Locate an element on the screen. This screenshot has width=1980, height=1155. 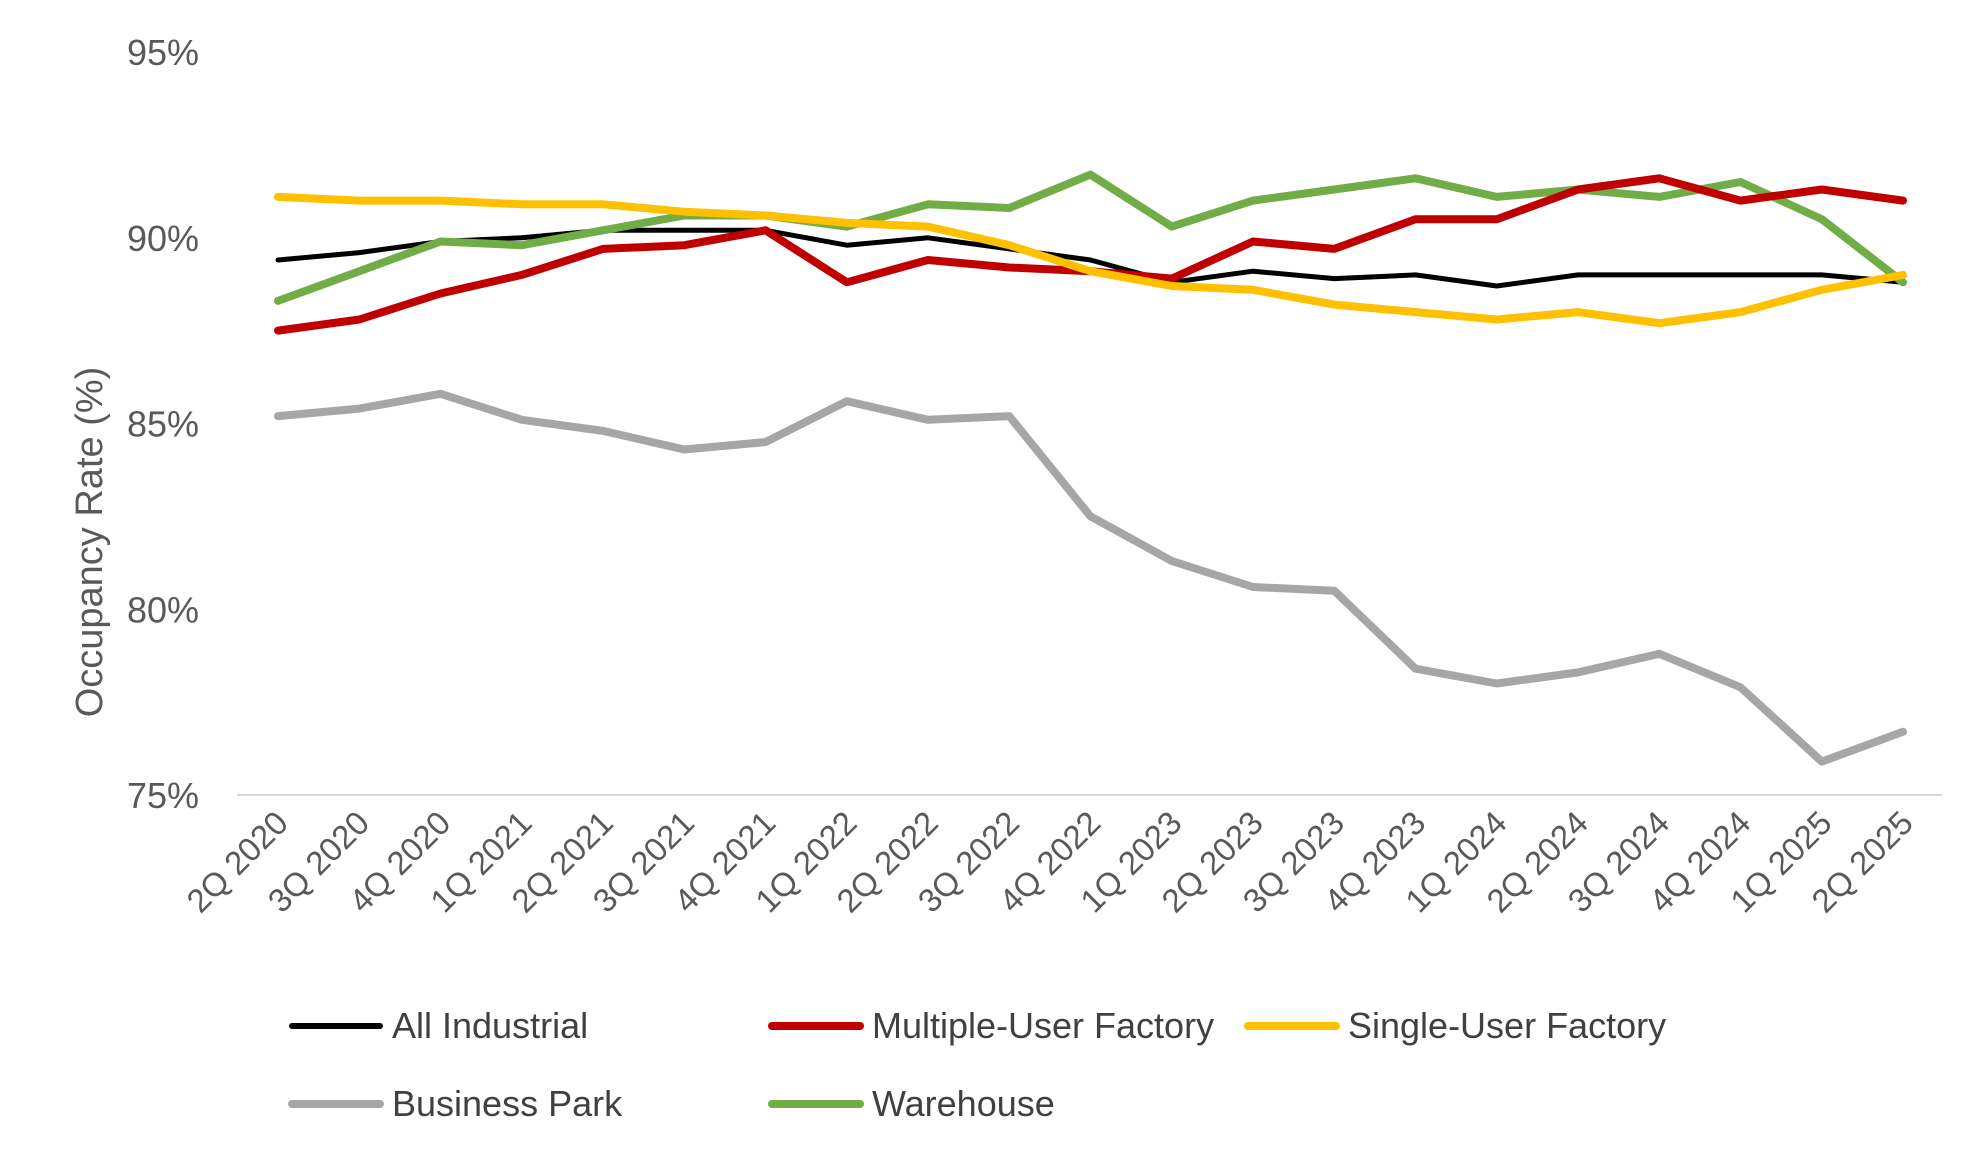
y-tick-label: 90% is located at coordinates (163, 238).